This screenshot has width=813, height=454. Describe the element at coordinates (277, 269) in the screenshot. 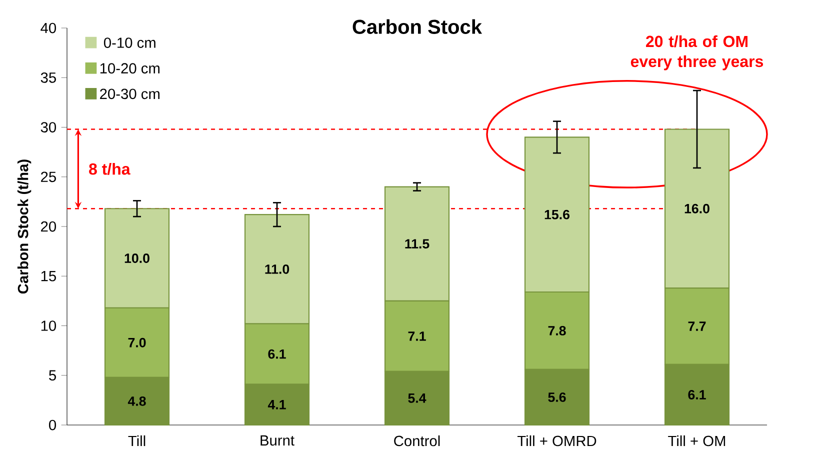

I see `data-label: 11.0` at that location.